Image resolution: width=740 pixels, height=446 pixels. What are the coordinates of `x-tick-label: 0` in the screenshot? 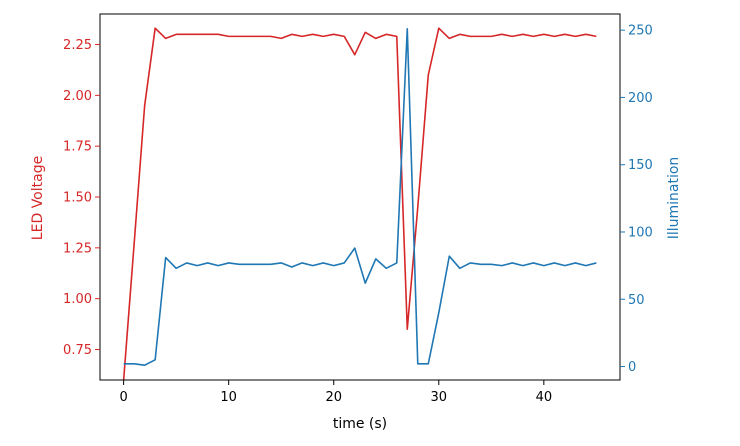 It's located at (123, 397).